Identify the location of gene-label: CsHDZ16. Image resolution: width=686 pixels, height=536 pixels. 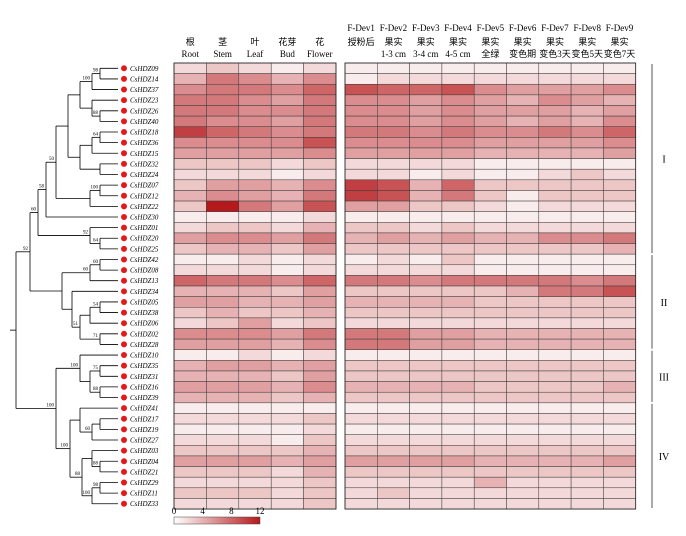
(144, 387).